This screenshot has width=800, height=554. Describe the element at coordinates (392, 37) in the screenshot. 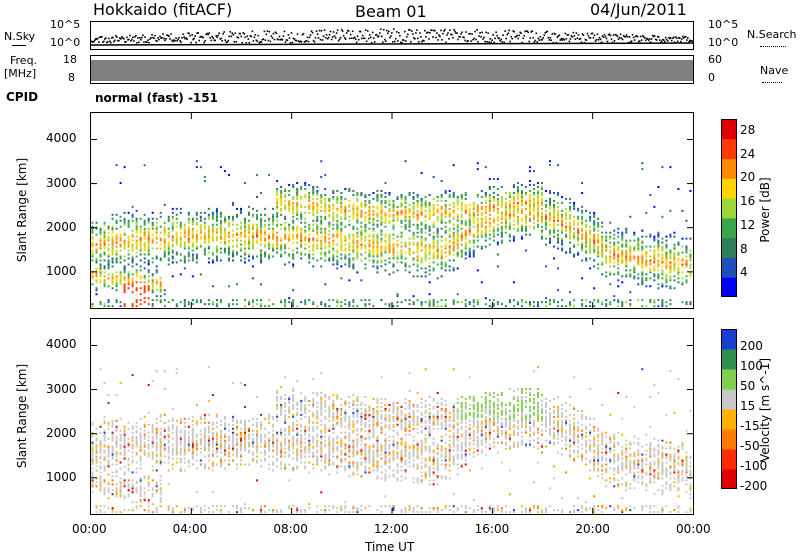

I see `noise-strip-plot` at that location.